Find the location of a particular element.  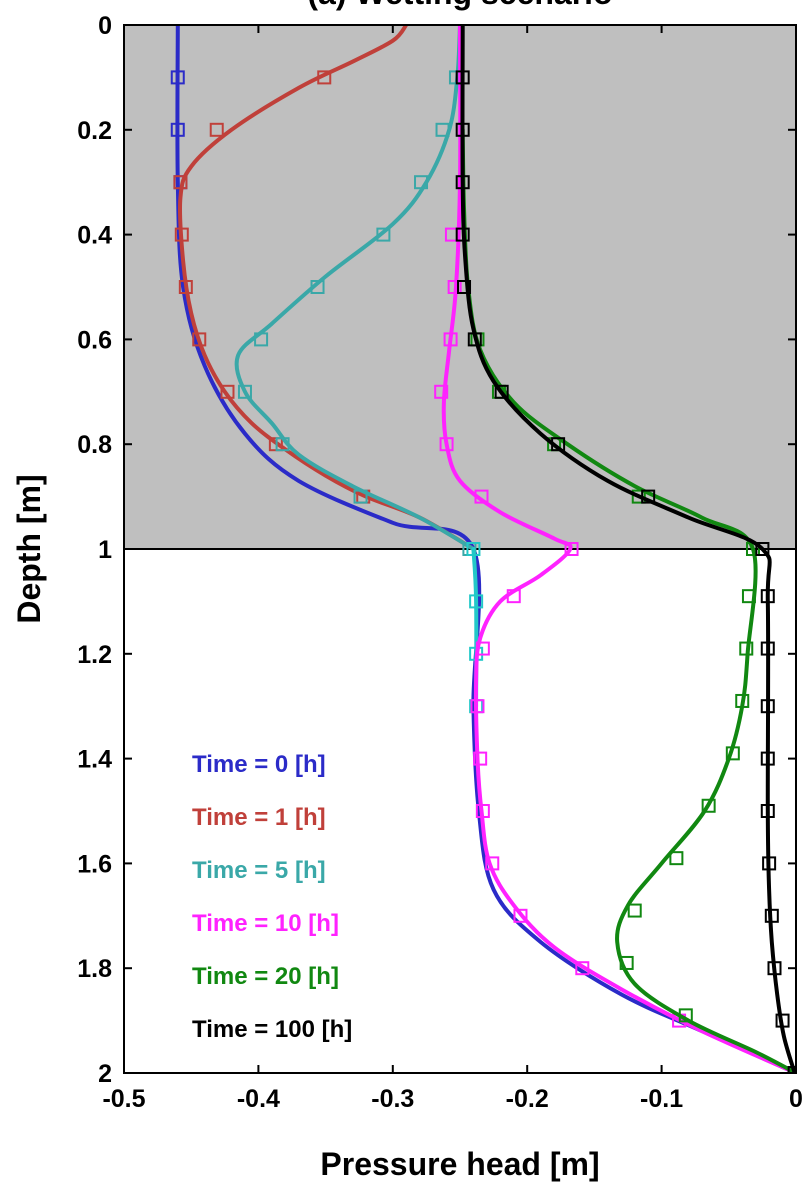

legend-item: Time = 0 [h] is located at coordinates (259, 764).